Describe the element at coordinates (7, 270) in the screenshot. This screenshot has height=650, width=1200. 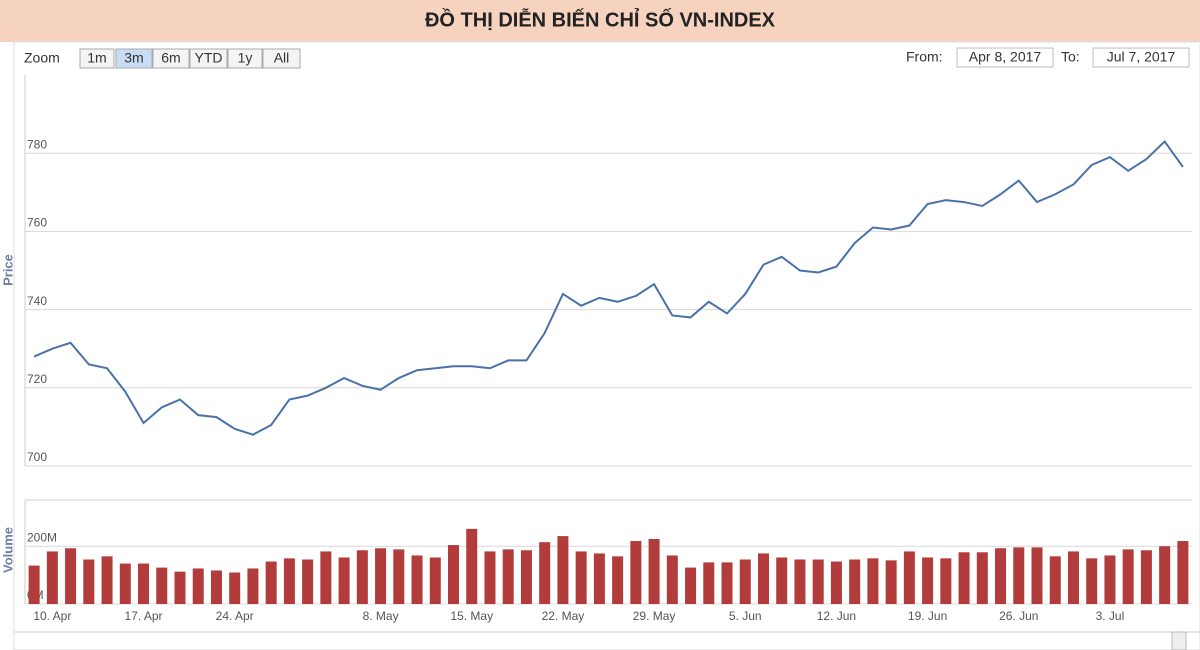
I see `y-axis-title: Price` at that location.